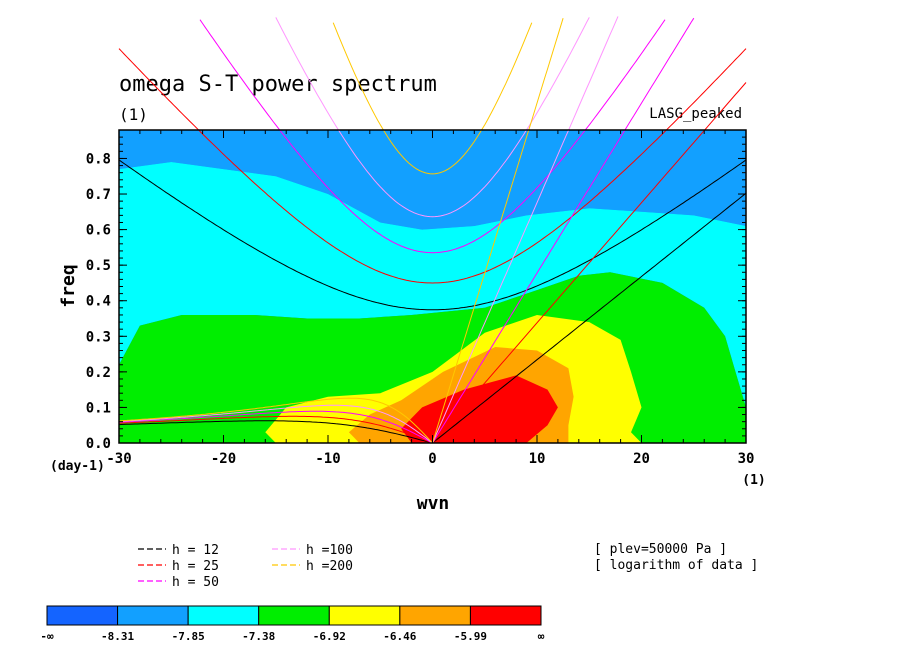 The width and height of the screenshot is (904, 654). What do you see at coordinates (481, 286) in the screenshot?
I see `kelvin-curve-h200` at bounding box center [481, 286].